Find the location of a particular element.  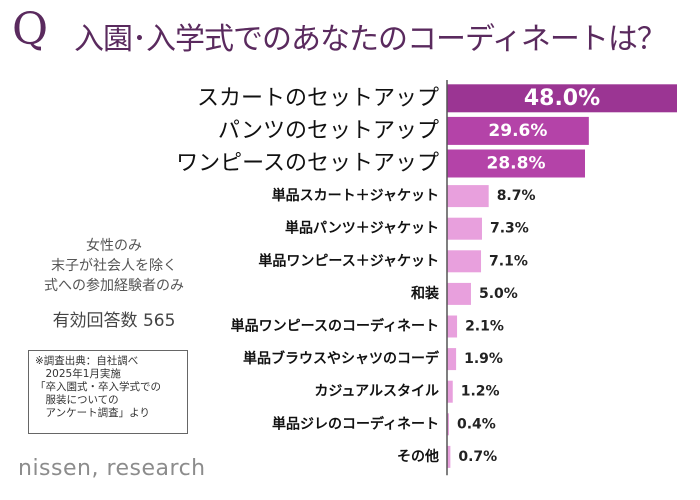

category-label-6: 単品ワンピース＋ジャケット is located at coordinates (348, 260).